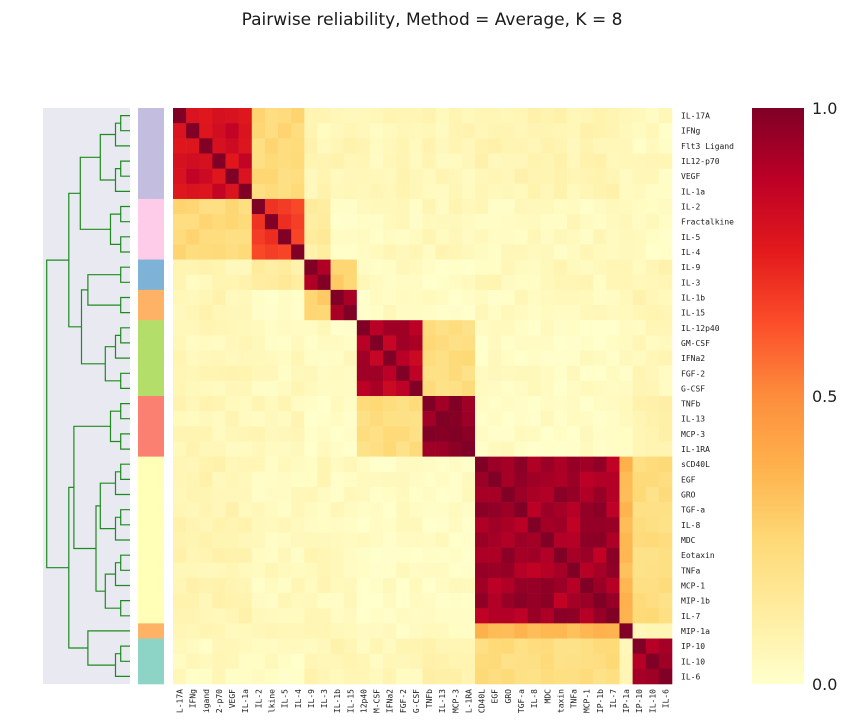 The image size is (864, 720). Describe the element at coordinates (693, 313) in the screenshot. I see `row-label: IL-15` at that location.